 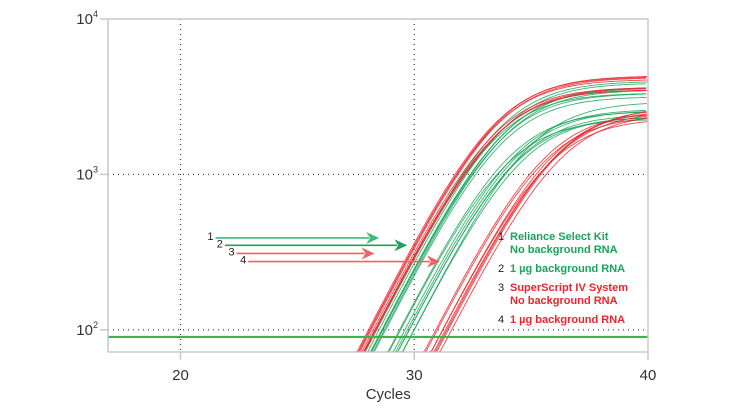 I want to click on ct-arrow-label: 1, so click(x=210, y=237).